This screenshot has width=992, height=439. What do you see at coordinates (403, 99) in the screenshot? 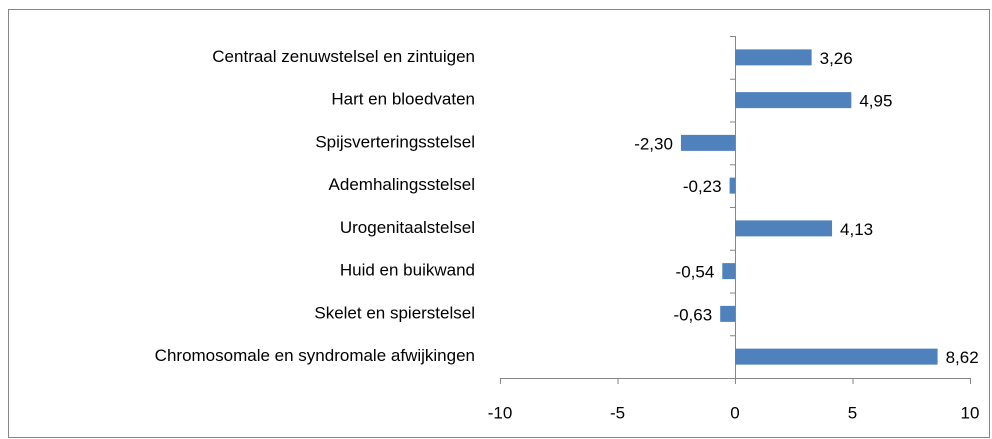
I see `y-tick-label: Hart en bloedvaten` at bounding box center [403, 99].